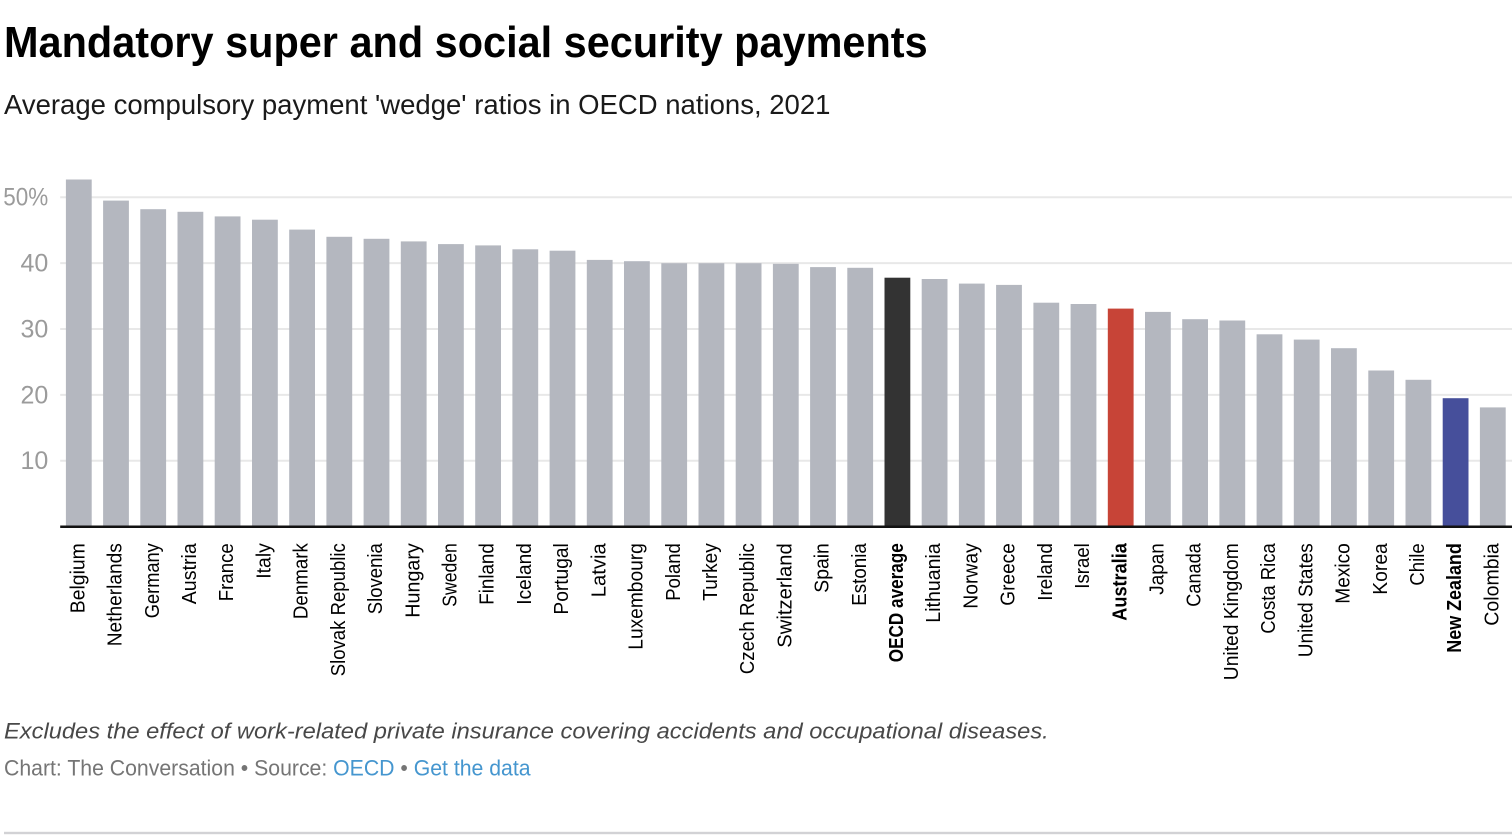 This screenshot has width=1512, height=836. I want to click on svg-text: 30, so click(34, 329).